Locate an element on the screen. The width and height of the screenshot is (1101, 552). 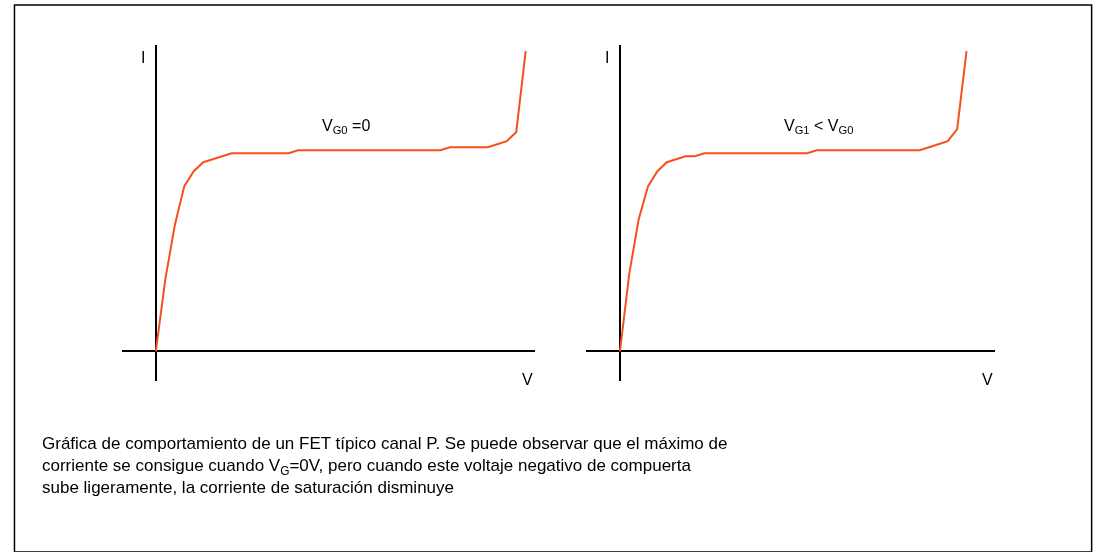
text: Gráfica de comportamiento de un FET típico canal P. Se puede observar que el máximo de corriente se consigue cuando V$_{G}$=0V, pero cuando este voltaje negativo de compuerta sube ligeramente, la corriente de saturación disminuye is located at coordinates (385, 466).